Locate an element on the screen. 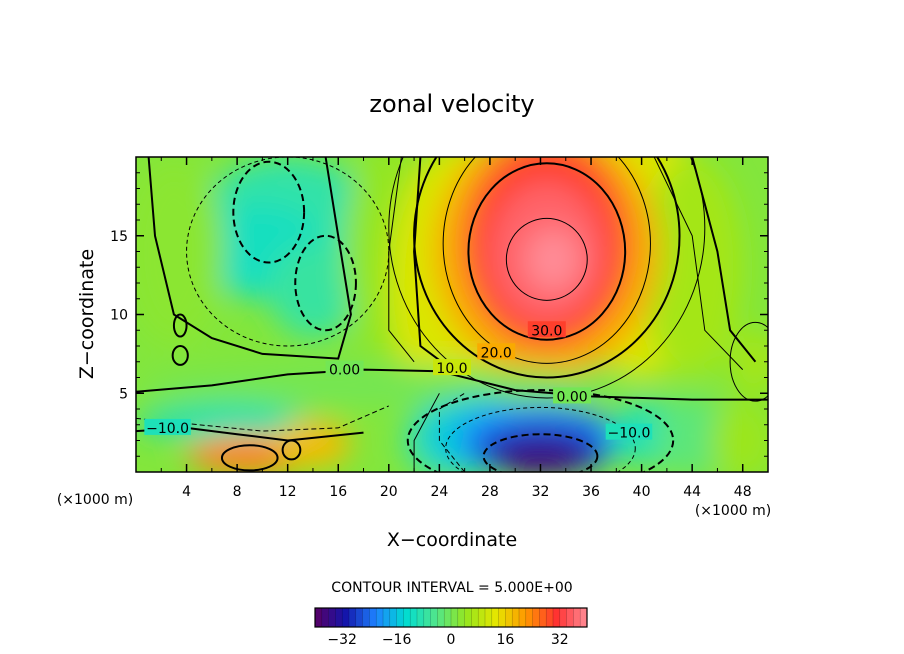 This screenshot has height=654, width=904. contour-labels: 30.0 20.0 10.0 0.00 0.00 −10.0 −10.0 is located at coordinates (398, 381).